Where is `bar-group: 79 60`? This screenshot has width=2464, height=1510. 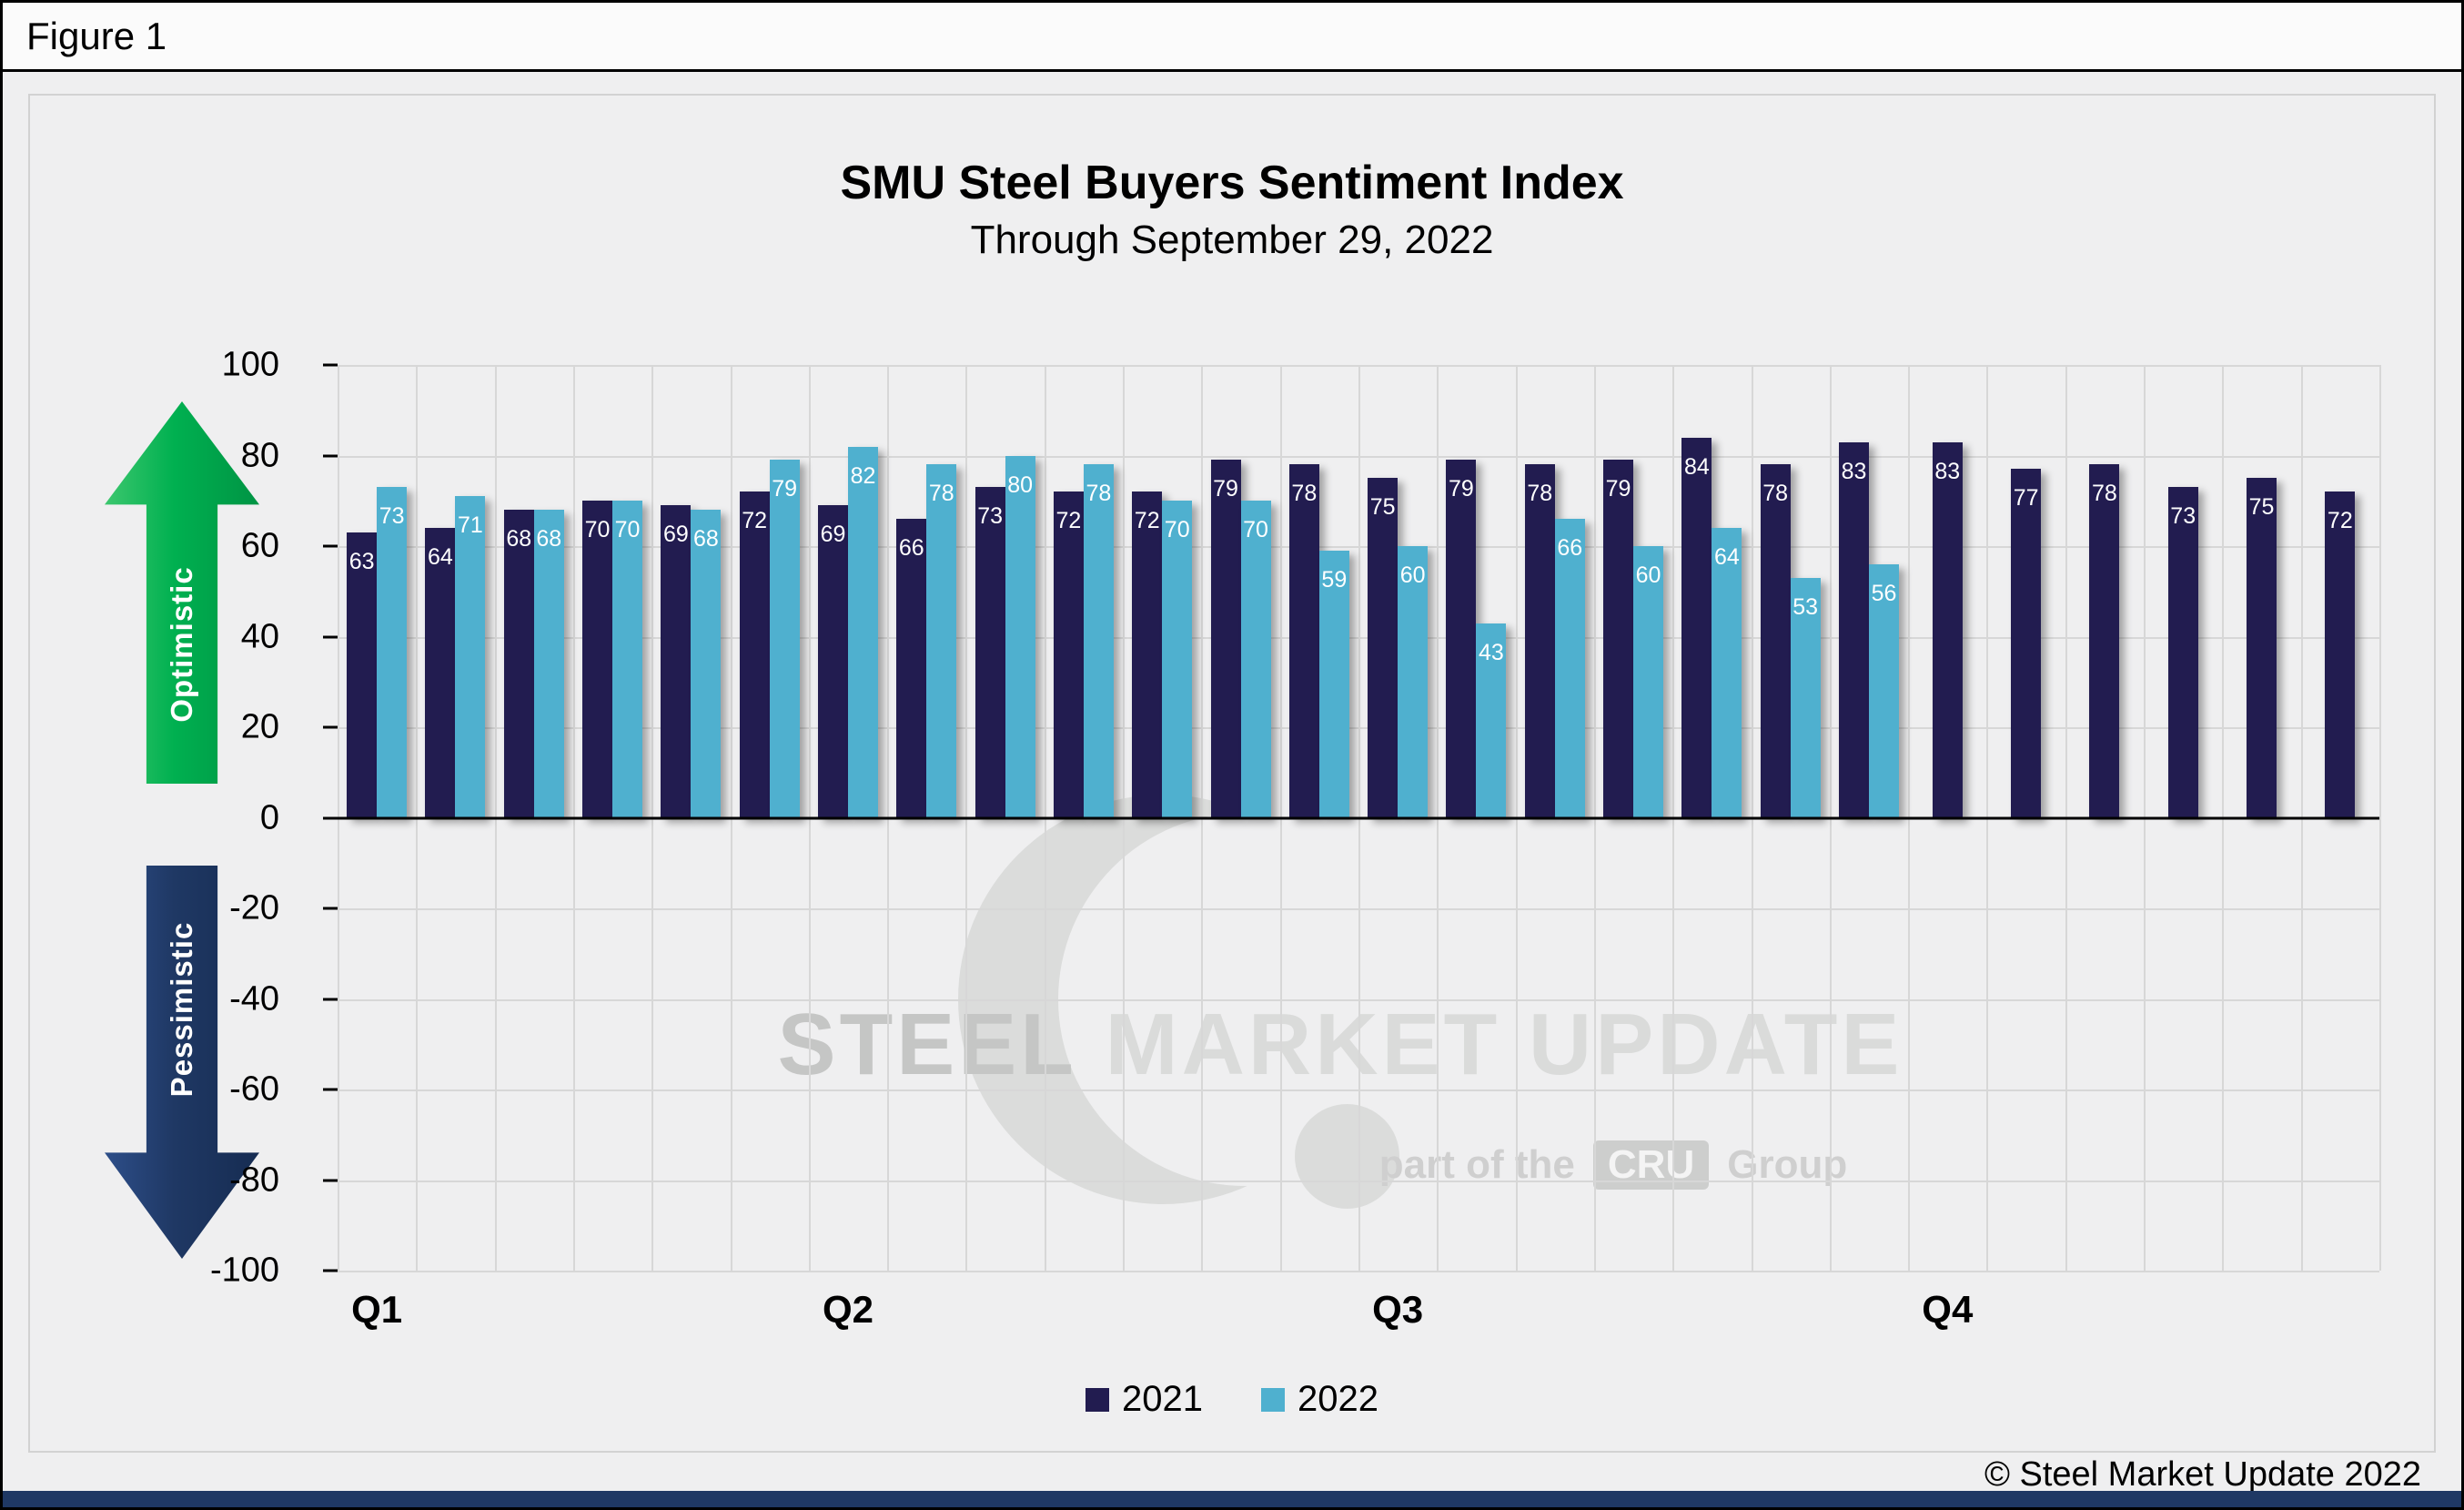
bar-group: 79 60 is located at coordinates (1633, 592).